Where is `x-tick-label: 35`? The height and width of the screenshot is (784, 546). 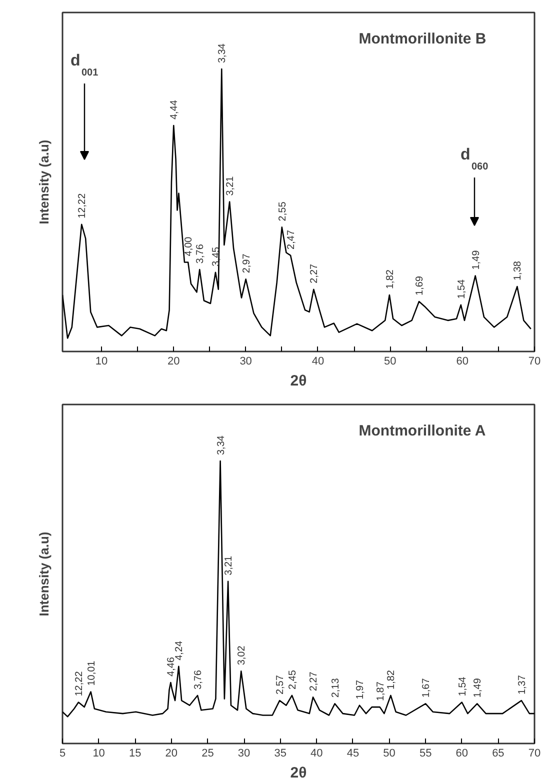
x-tick-label: 35 is located at coordinates (280, 754).